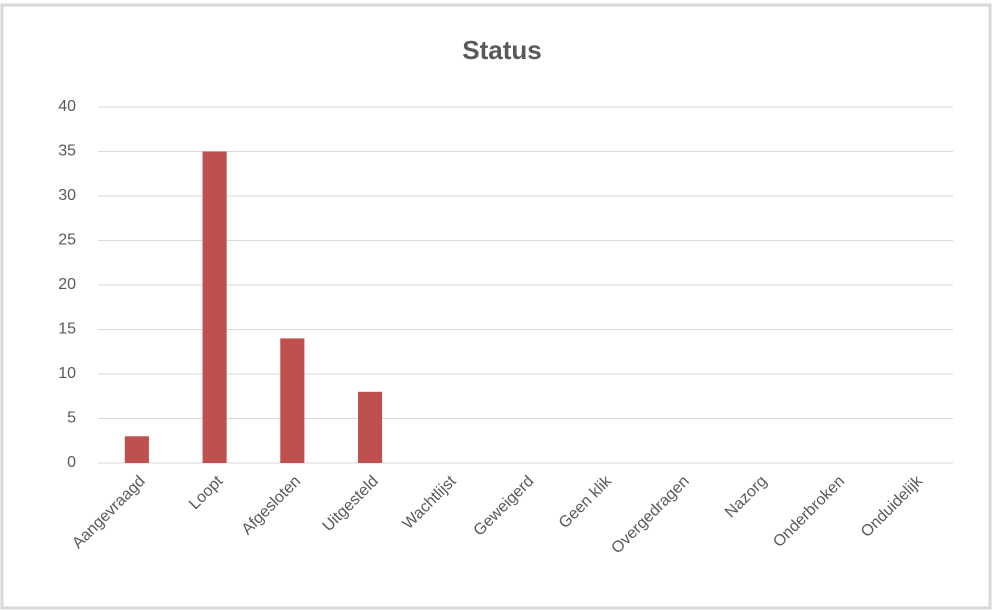  I want to click on y-tick-label: 25, so click(67, 240).